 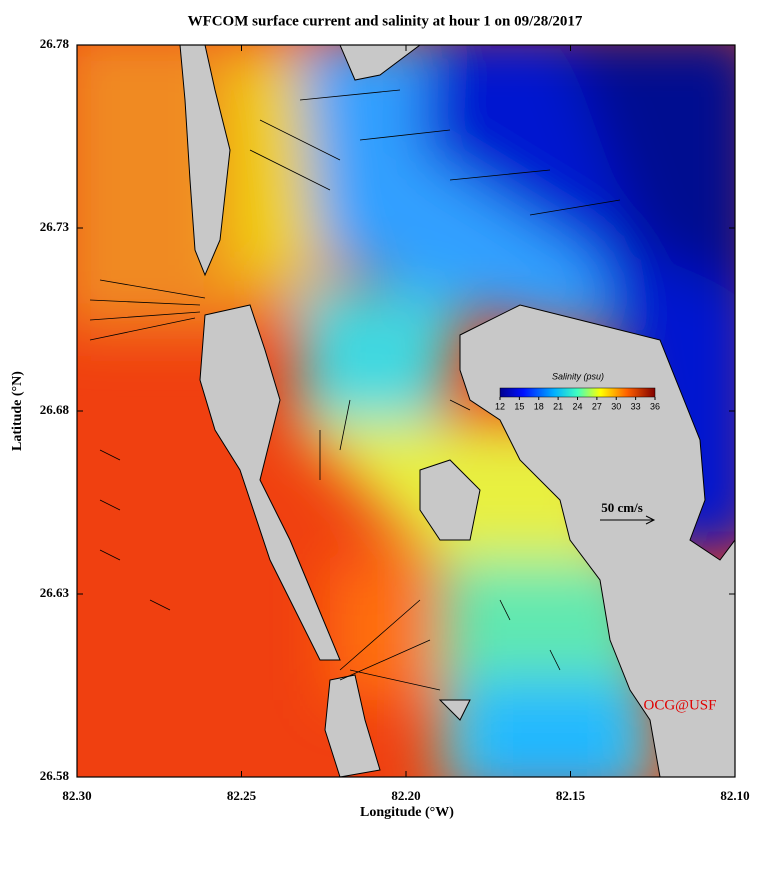 I want to click on y-tick-label: 26.68, so click(x=55, y=409).